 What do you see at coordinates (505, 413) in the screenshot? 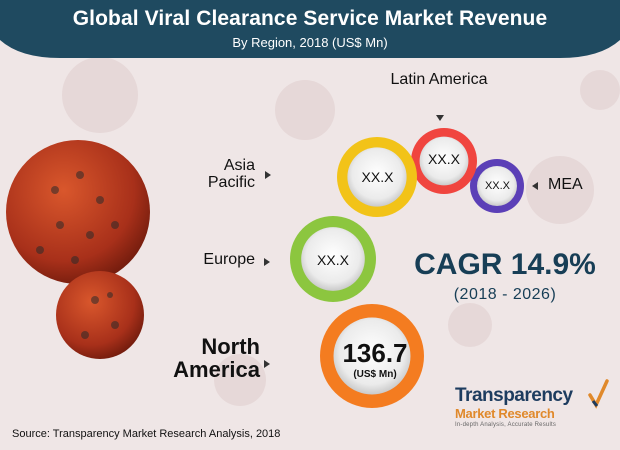
I see `brand-sub: Market Research` at bounding box center [505, 413].